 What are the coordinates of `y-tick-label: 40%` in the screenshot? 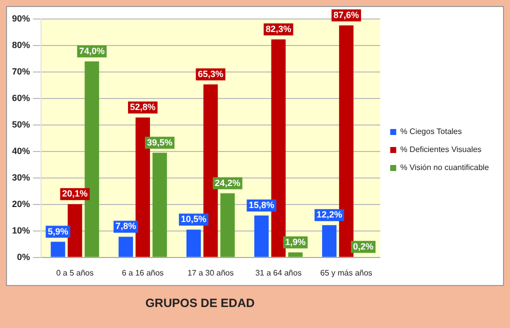 It's located at (21, 151).